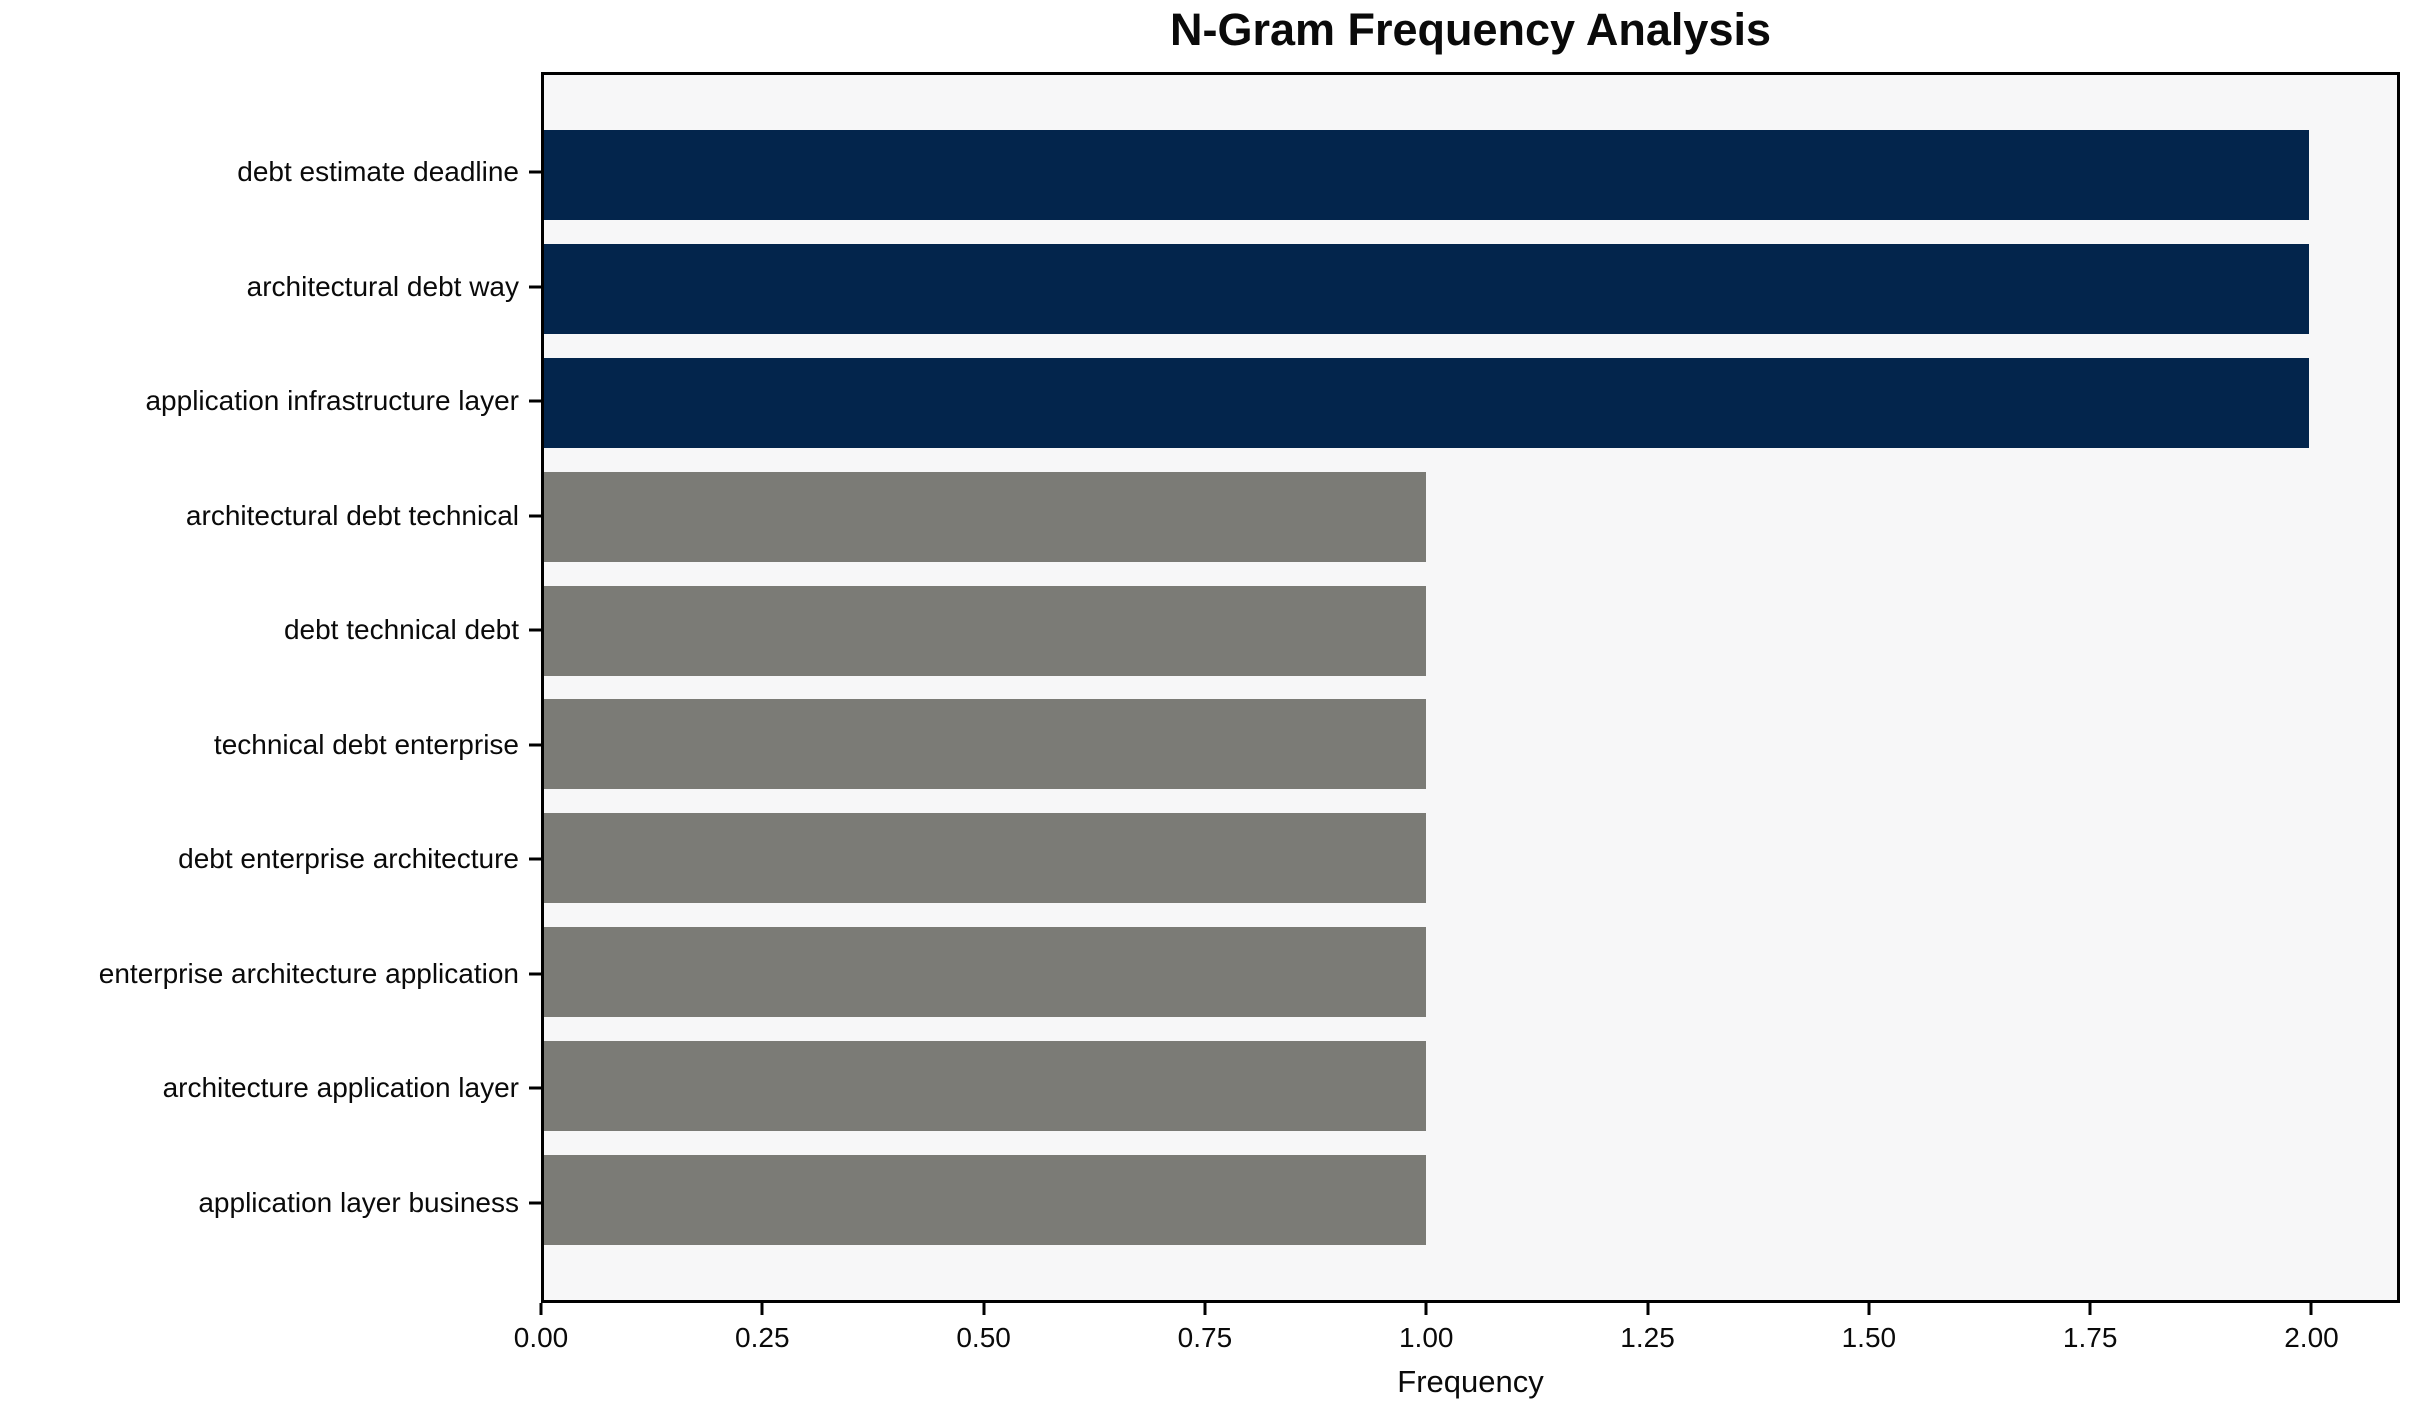 Image resolution: width=2419 pixels, height=1414 pixels. I want to click on bar-technical-debt-enterprise, so click(985, 744).